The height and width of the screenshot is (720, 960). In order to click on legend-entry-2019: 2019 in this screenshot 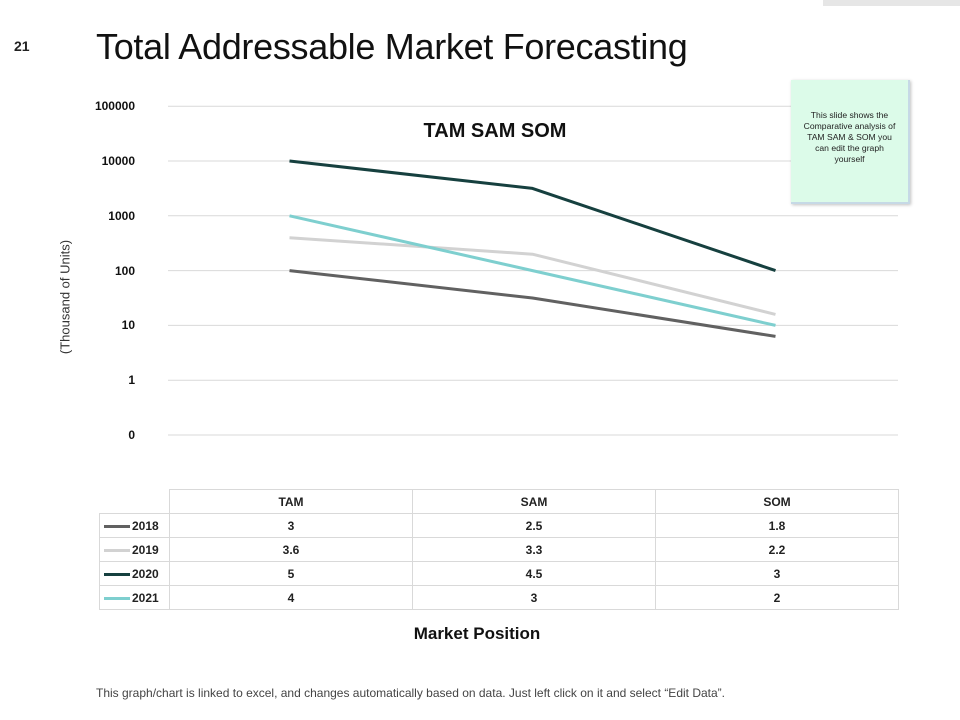, I will do `click(134, 549)`.